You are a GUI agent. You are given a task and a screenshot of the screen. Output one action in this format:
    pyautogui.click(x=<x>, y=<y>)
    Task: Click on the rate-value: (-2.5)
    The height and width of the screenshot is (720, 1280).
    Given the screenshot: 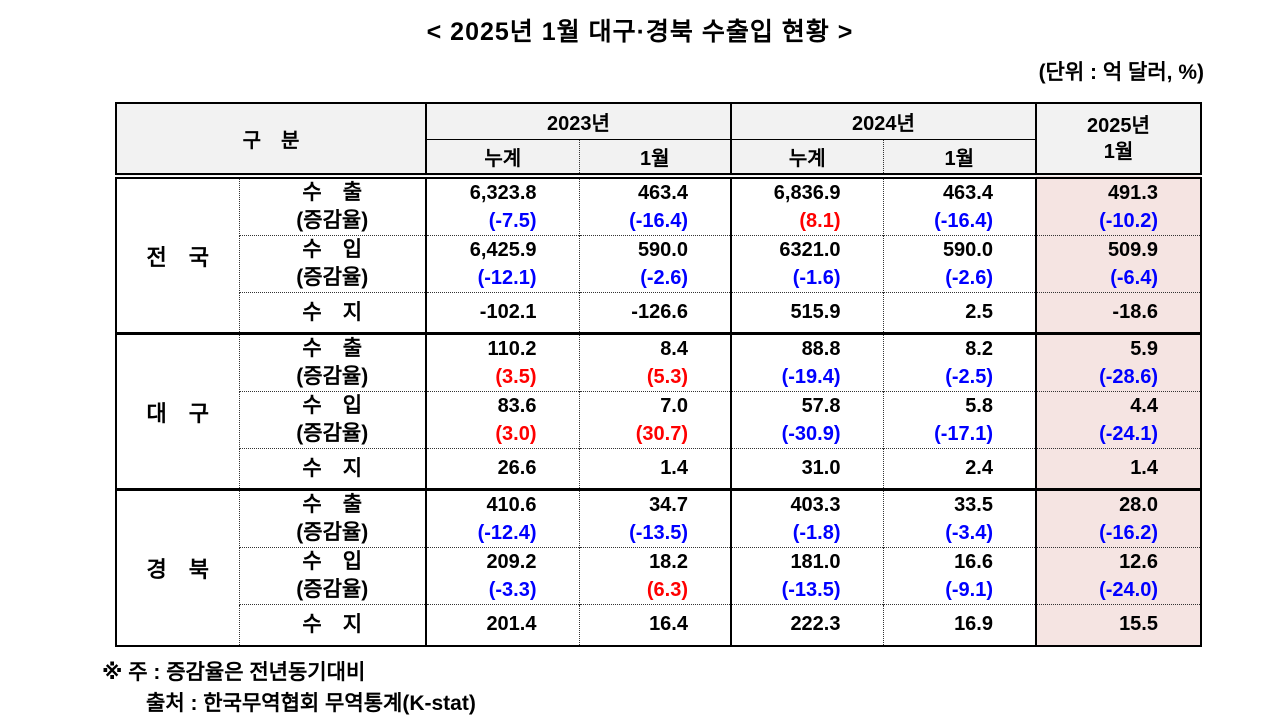 What is the action you would take?
    pyautogui.click(x=969, y=377)
    